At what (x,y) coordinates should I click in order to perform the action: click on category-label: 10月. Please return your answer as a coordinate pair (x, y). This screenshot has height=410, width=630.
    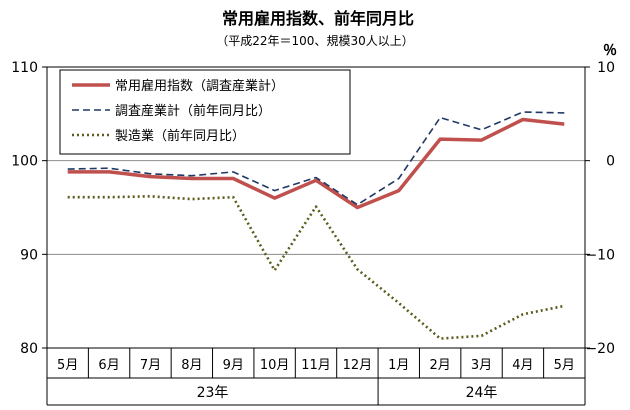
    Looking at the image, I should click on (275, 365).